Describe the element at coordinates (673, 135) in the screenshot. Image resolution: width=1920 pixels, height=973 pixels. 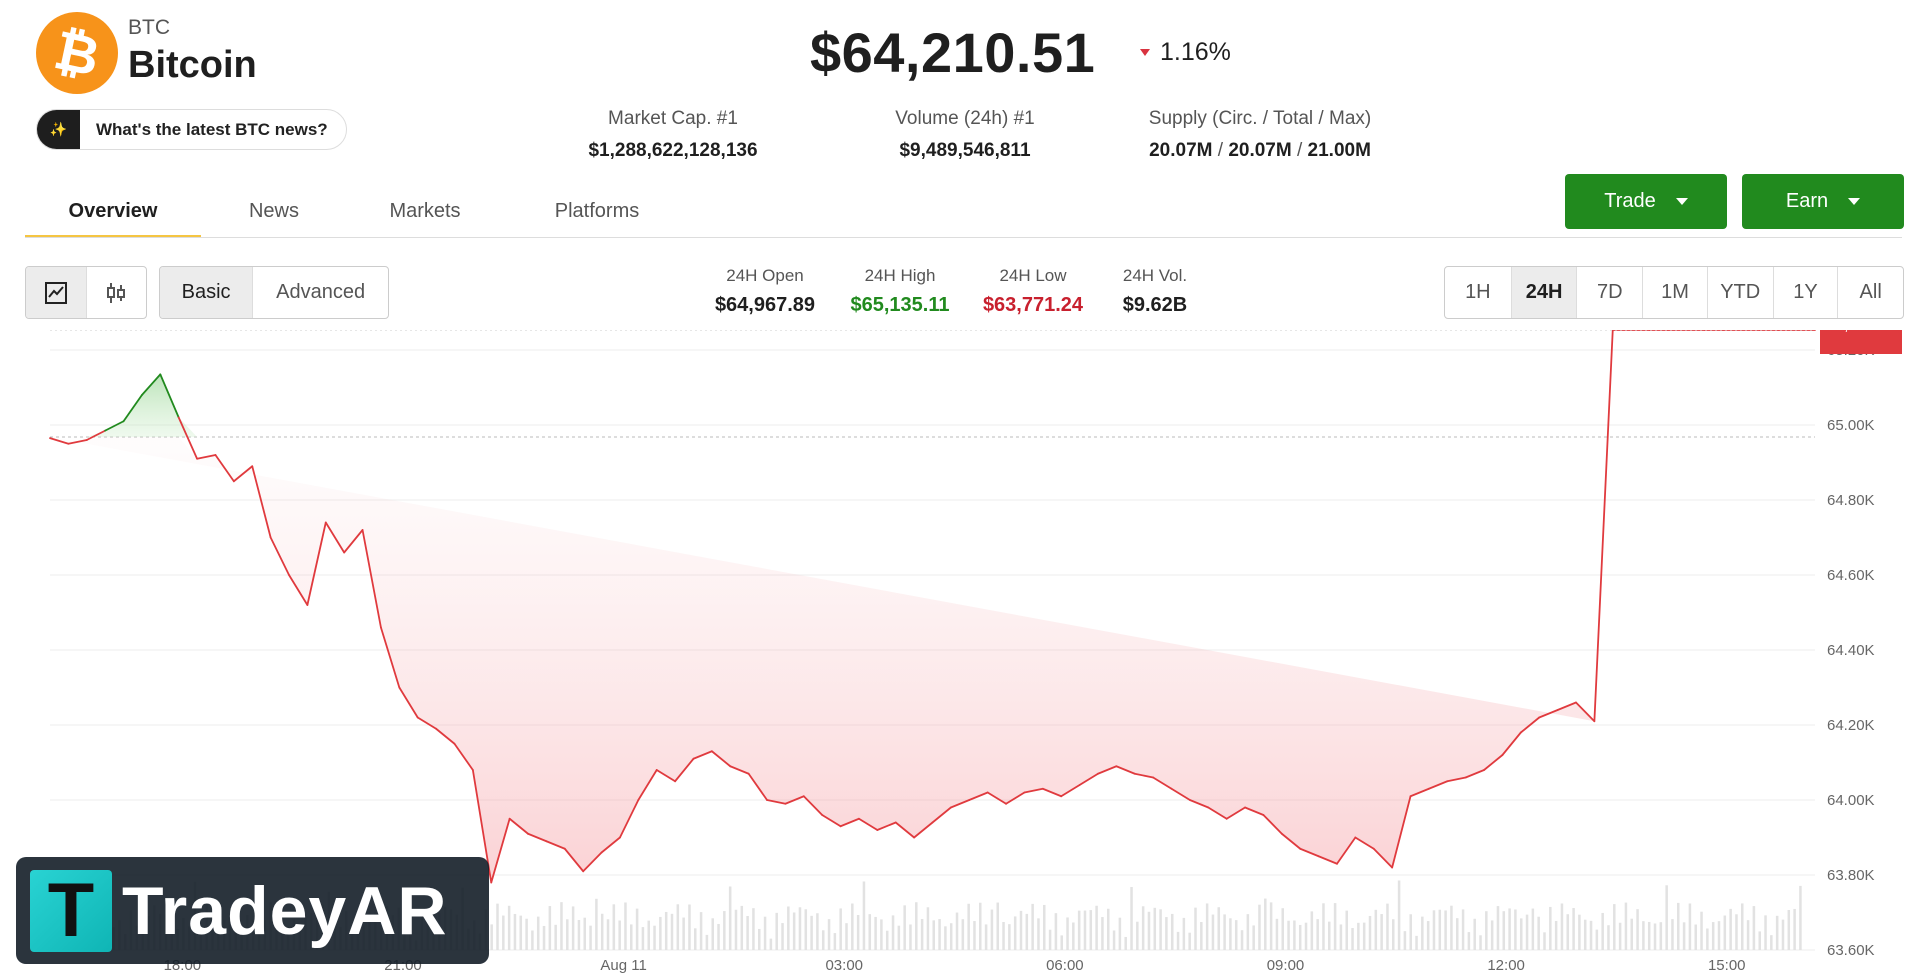
I see `market-cap-stat: Market Cap. #1 $1,288,622,128,136` at that location.